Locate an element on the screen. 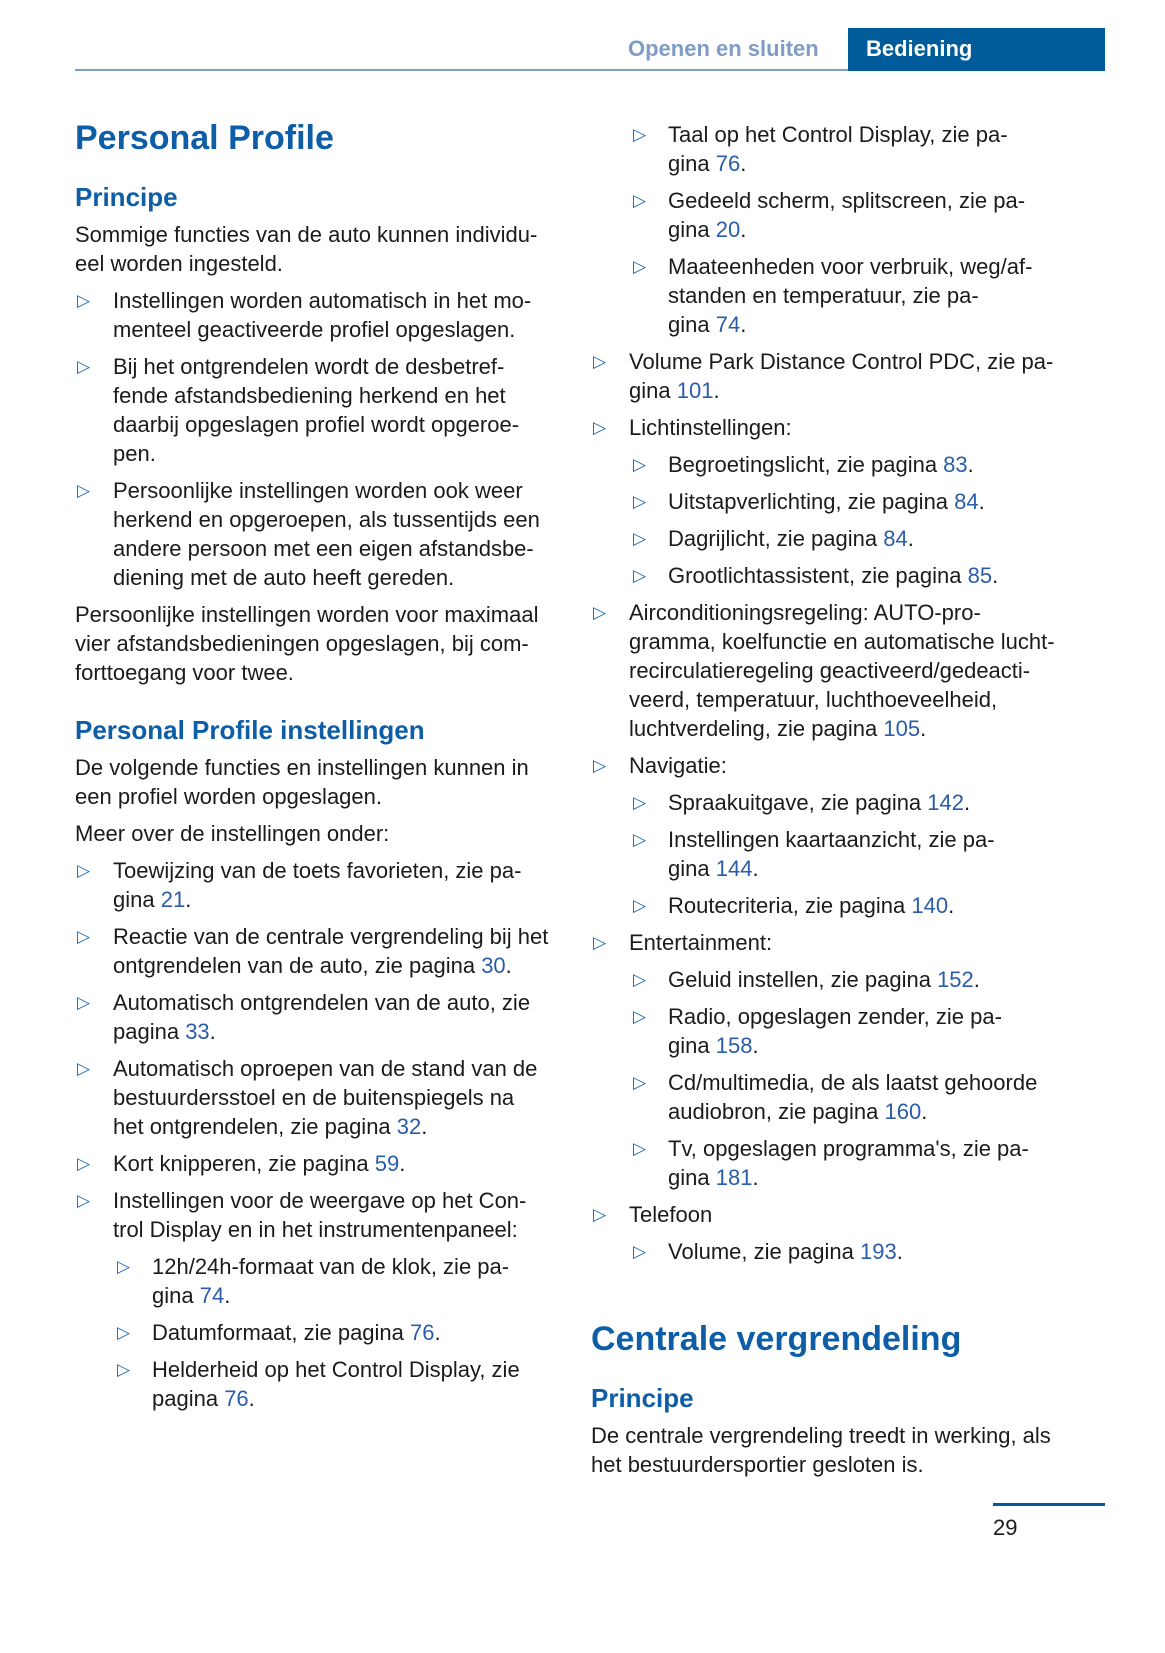  text-line: gina 181. is located at coordinates (879, 1177).